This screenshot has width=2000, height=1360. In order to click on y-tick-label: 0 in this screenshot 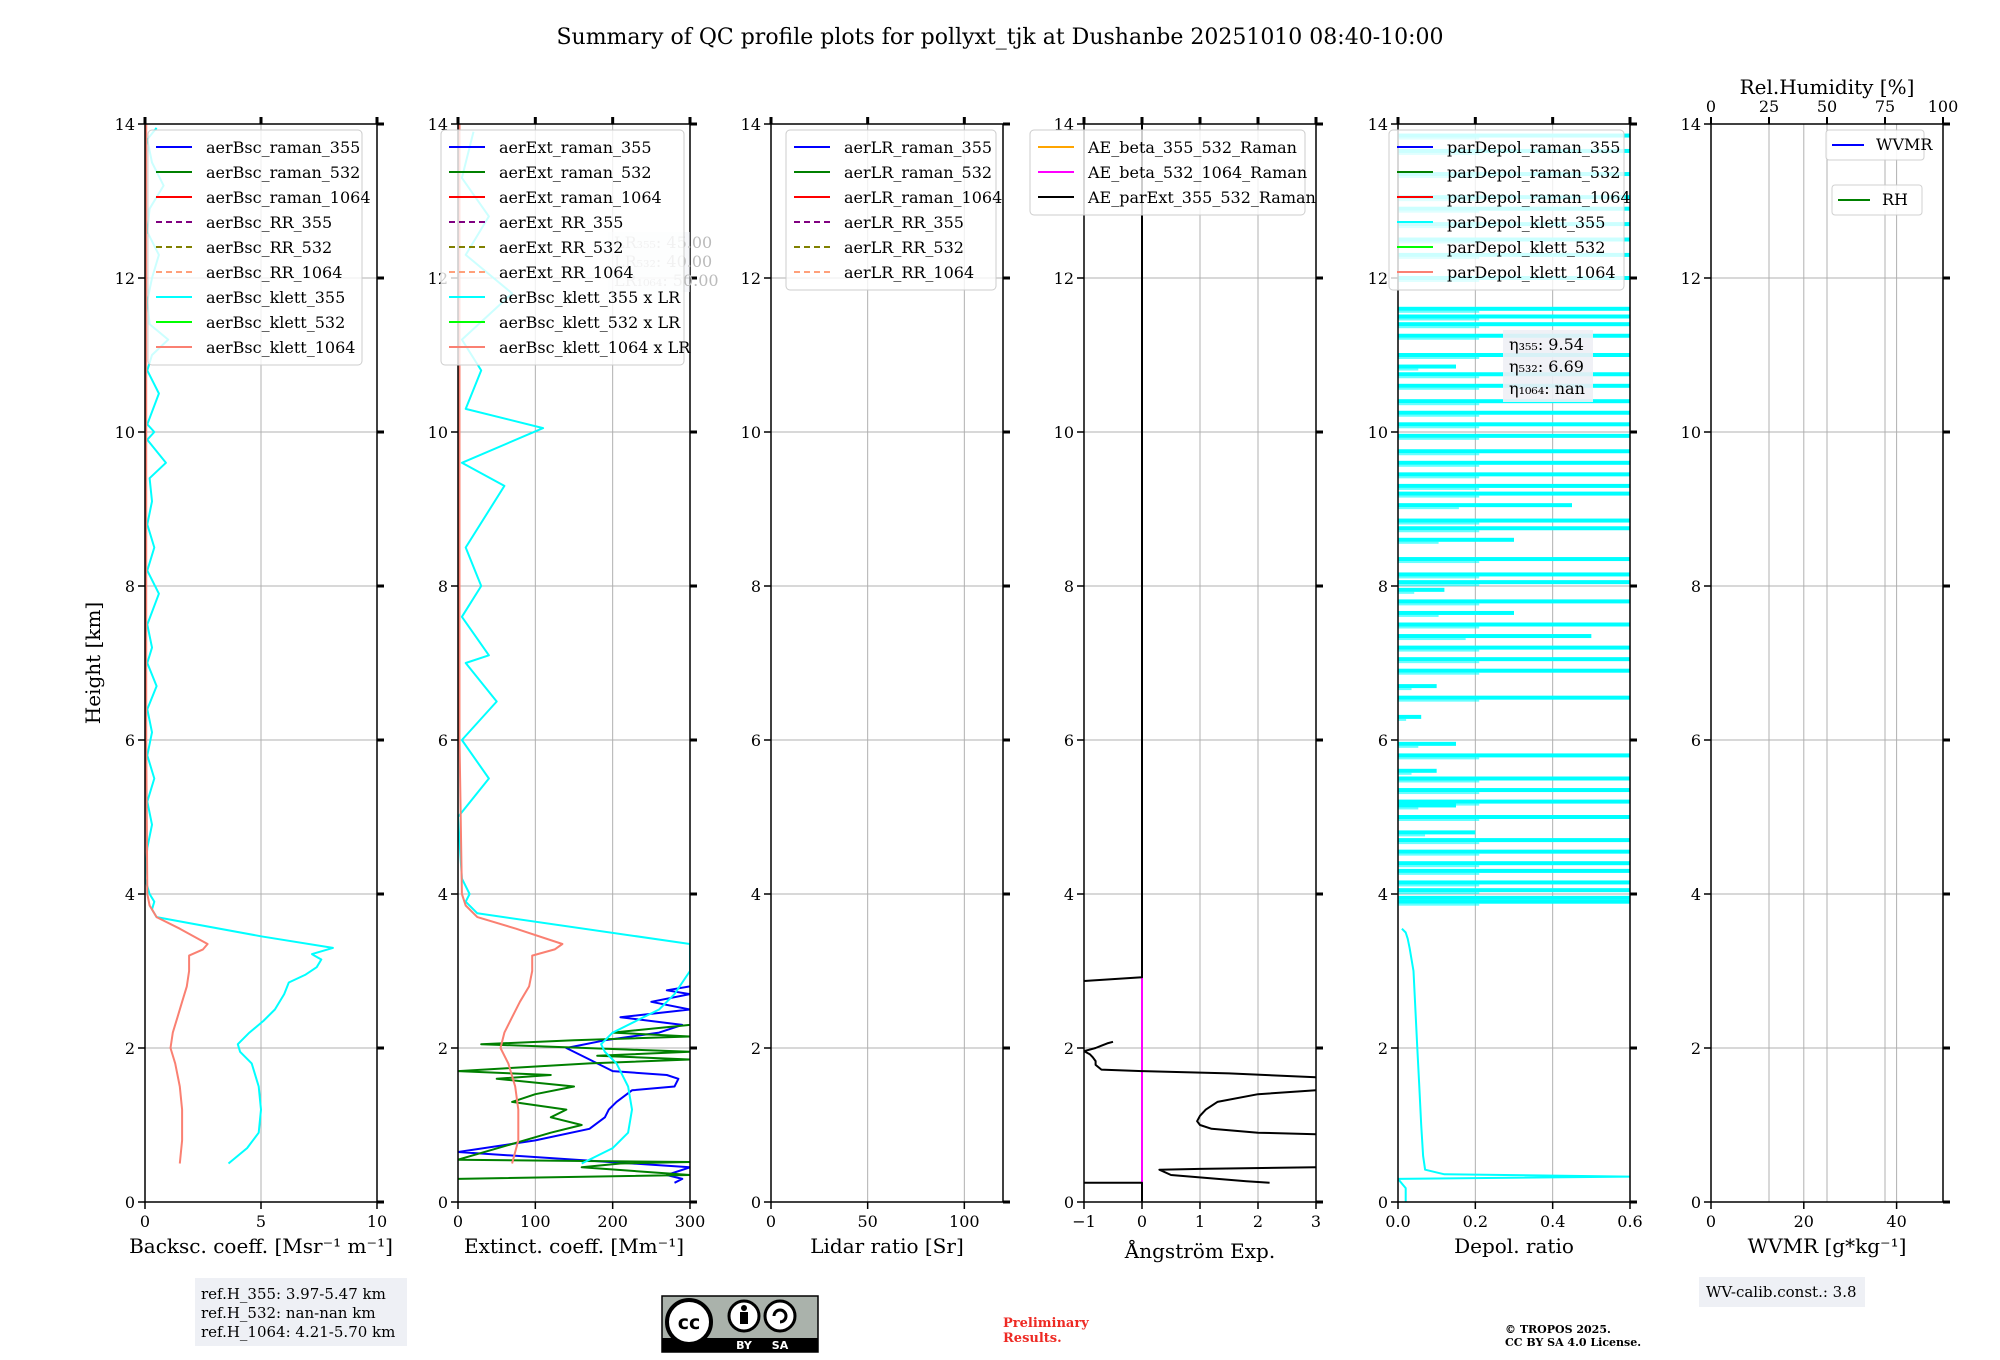, I will do `click(443, 1202)`.